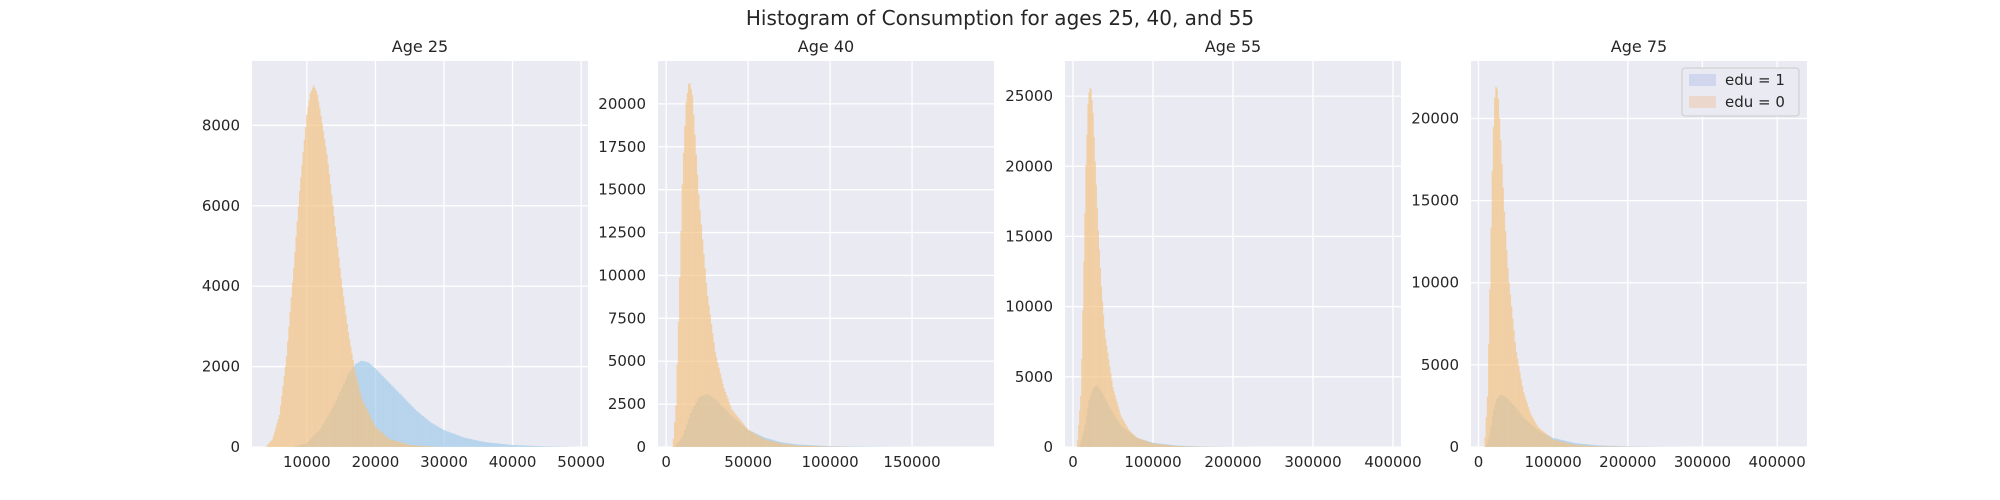  What do you see at coordinates (666, 462) in the screenshot?
I see `x-tick-label: 0` at bounding box center [666, 462].